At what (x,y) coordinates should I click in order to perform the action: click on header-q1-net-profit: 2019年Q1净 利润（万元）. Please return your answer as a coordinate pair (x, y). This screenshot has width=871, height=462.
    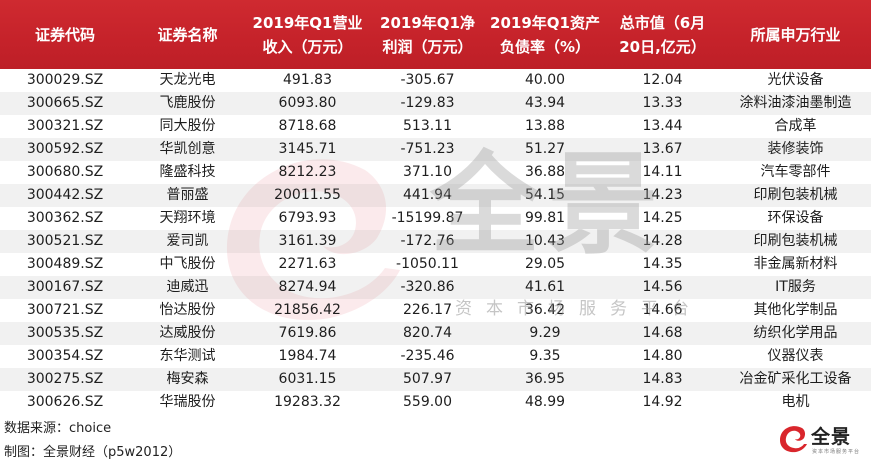
    Looking at the image, I should click on (427, 34).